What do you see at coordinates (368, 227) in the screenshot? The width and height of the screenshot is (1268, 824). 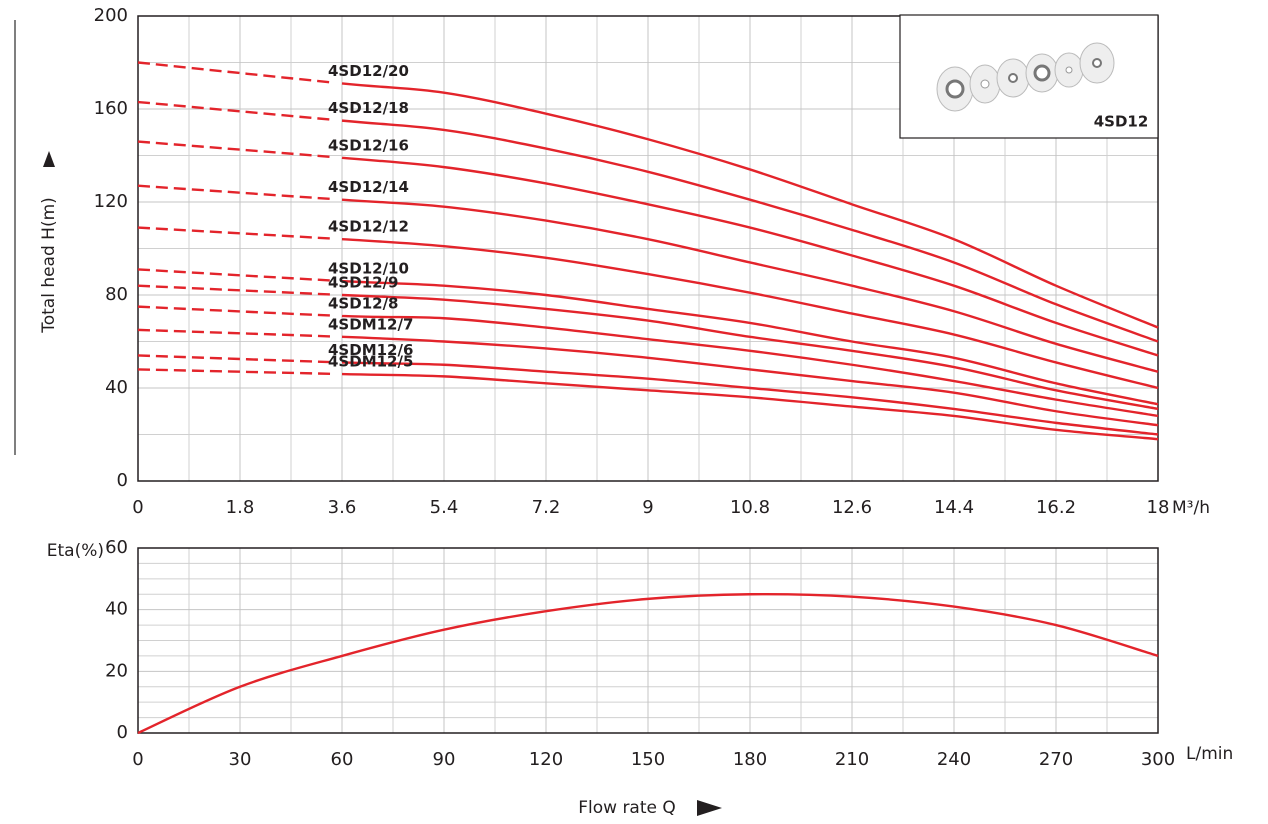 I see `series-label: 4SD12/12` at bounding box center [368, 227].